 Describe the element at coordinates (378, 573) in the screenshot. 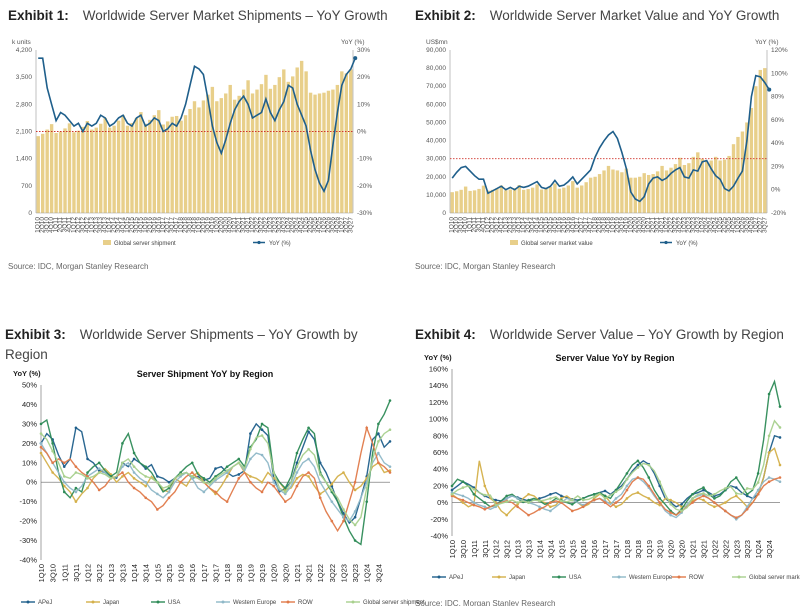

I see `x-tick-label: 3Q24` at that location.